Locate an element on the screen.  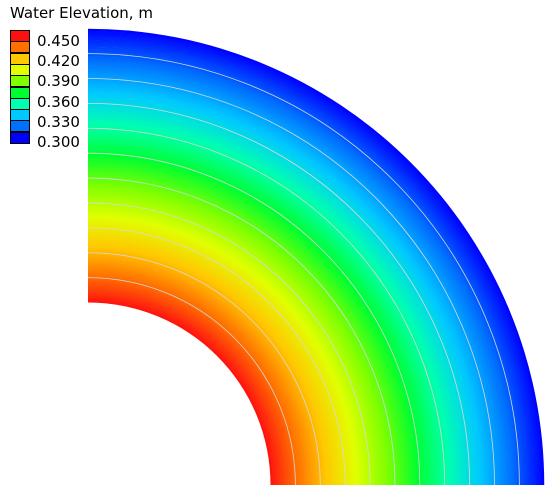
colorbar-tick-label: 0.390 is located at coordinates (58, 81).